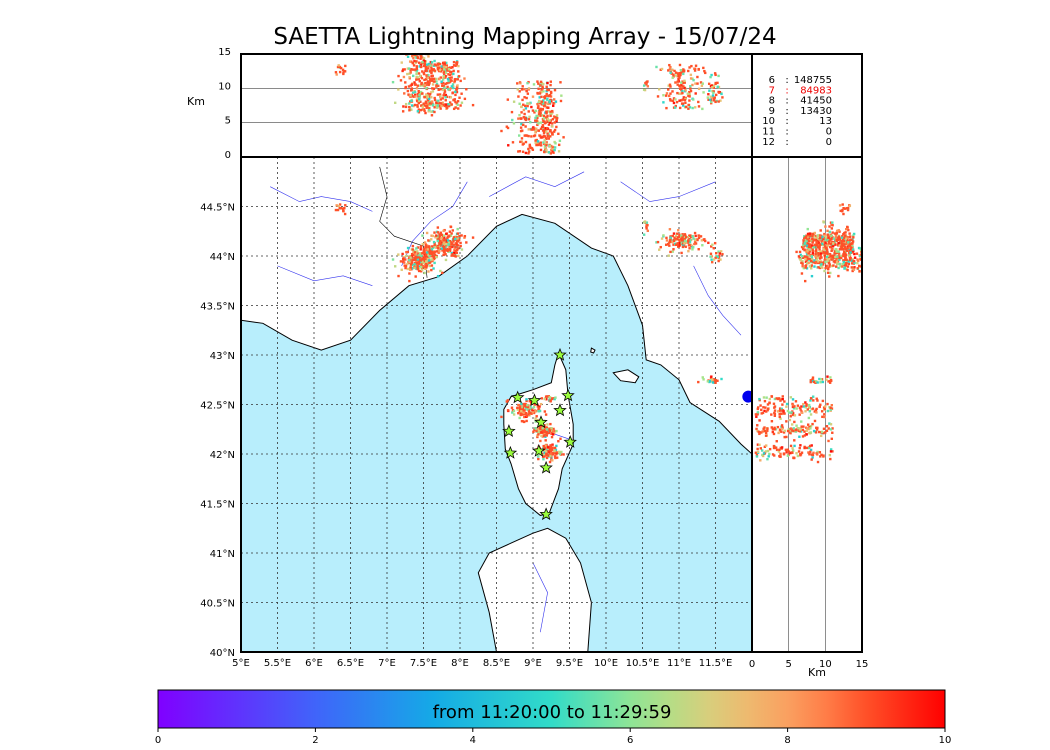 This screenshot has height=750, width=1050. I want to click on station-count-value: 13, so click(825, 121).